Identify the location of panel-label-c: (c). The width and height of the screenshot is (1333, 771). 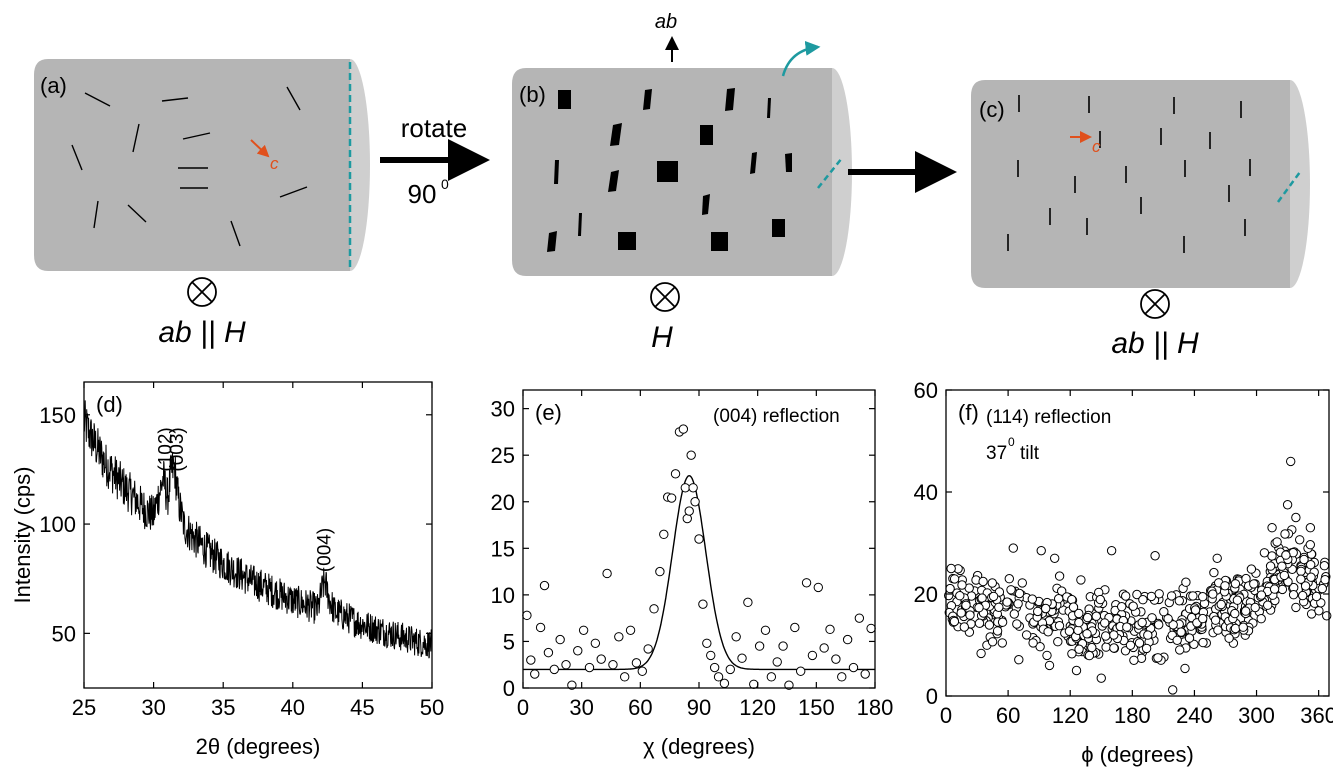
(992, 109).